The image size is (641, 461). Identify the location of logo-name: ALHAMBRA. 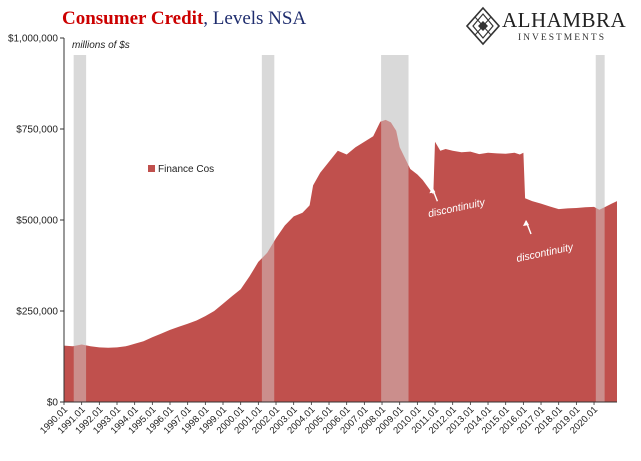
(564, 20).